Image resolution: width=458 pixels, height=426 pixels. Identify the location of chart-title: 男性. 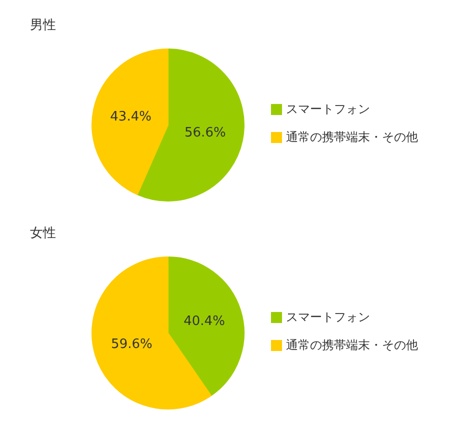
(43, 25).